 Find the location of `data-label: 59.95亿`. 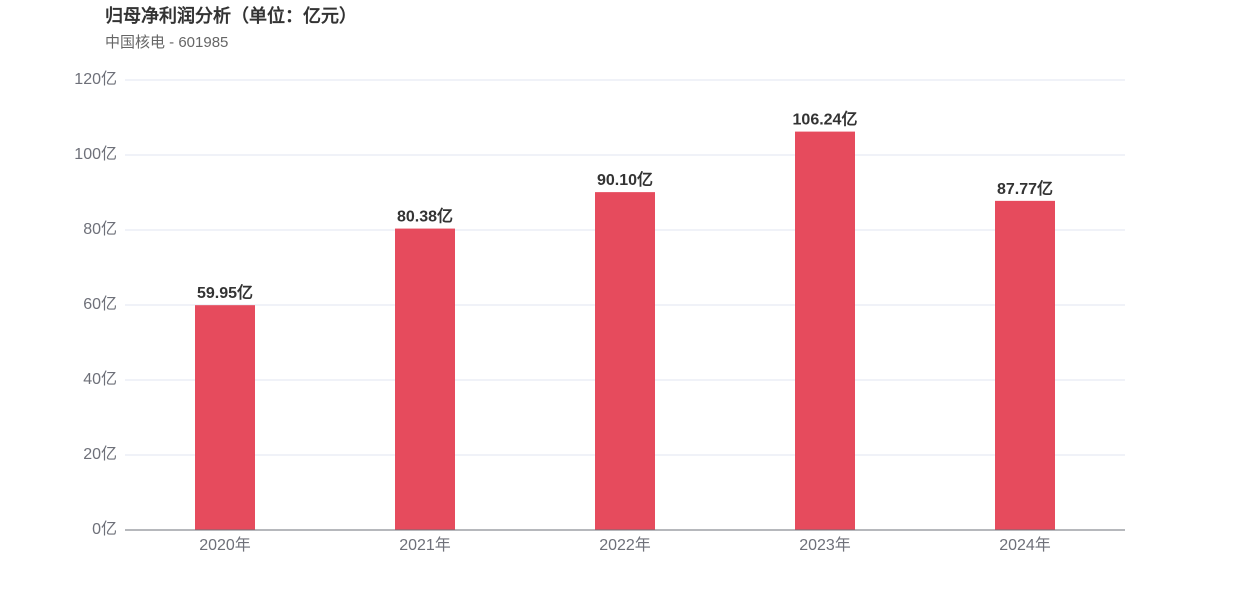

data-label: 59.95亿 is located at coordinates (225, 292).